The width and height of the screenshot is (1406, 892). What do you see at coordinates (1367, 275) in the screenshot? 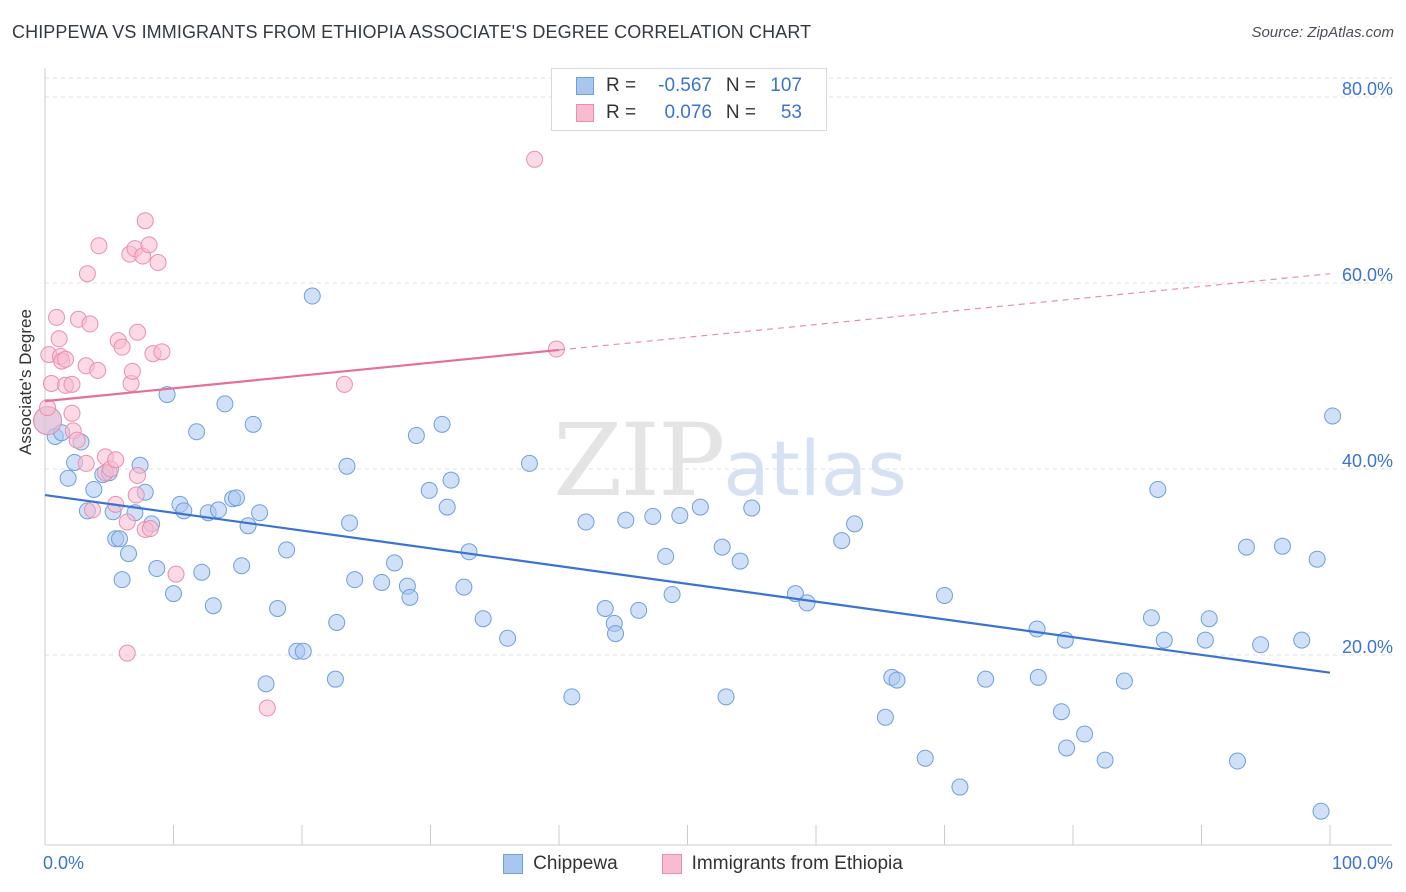
I see `y-tick-label: 60.0%` at bounding box center [1367, 275].